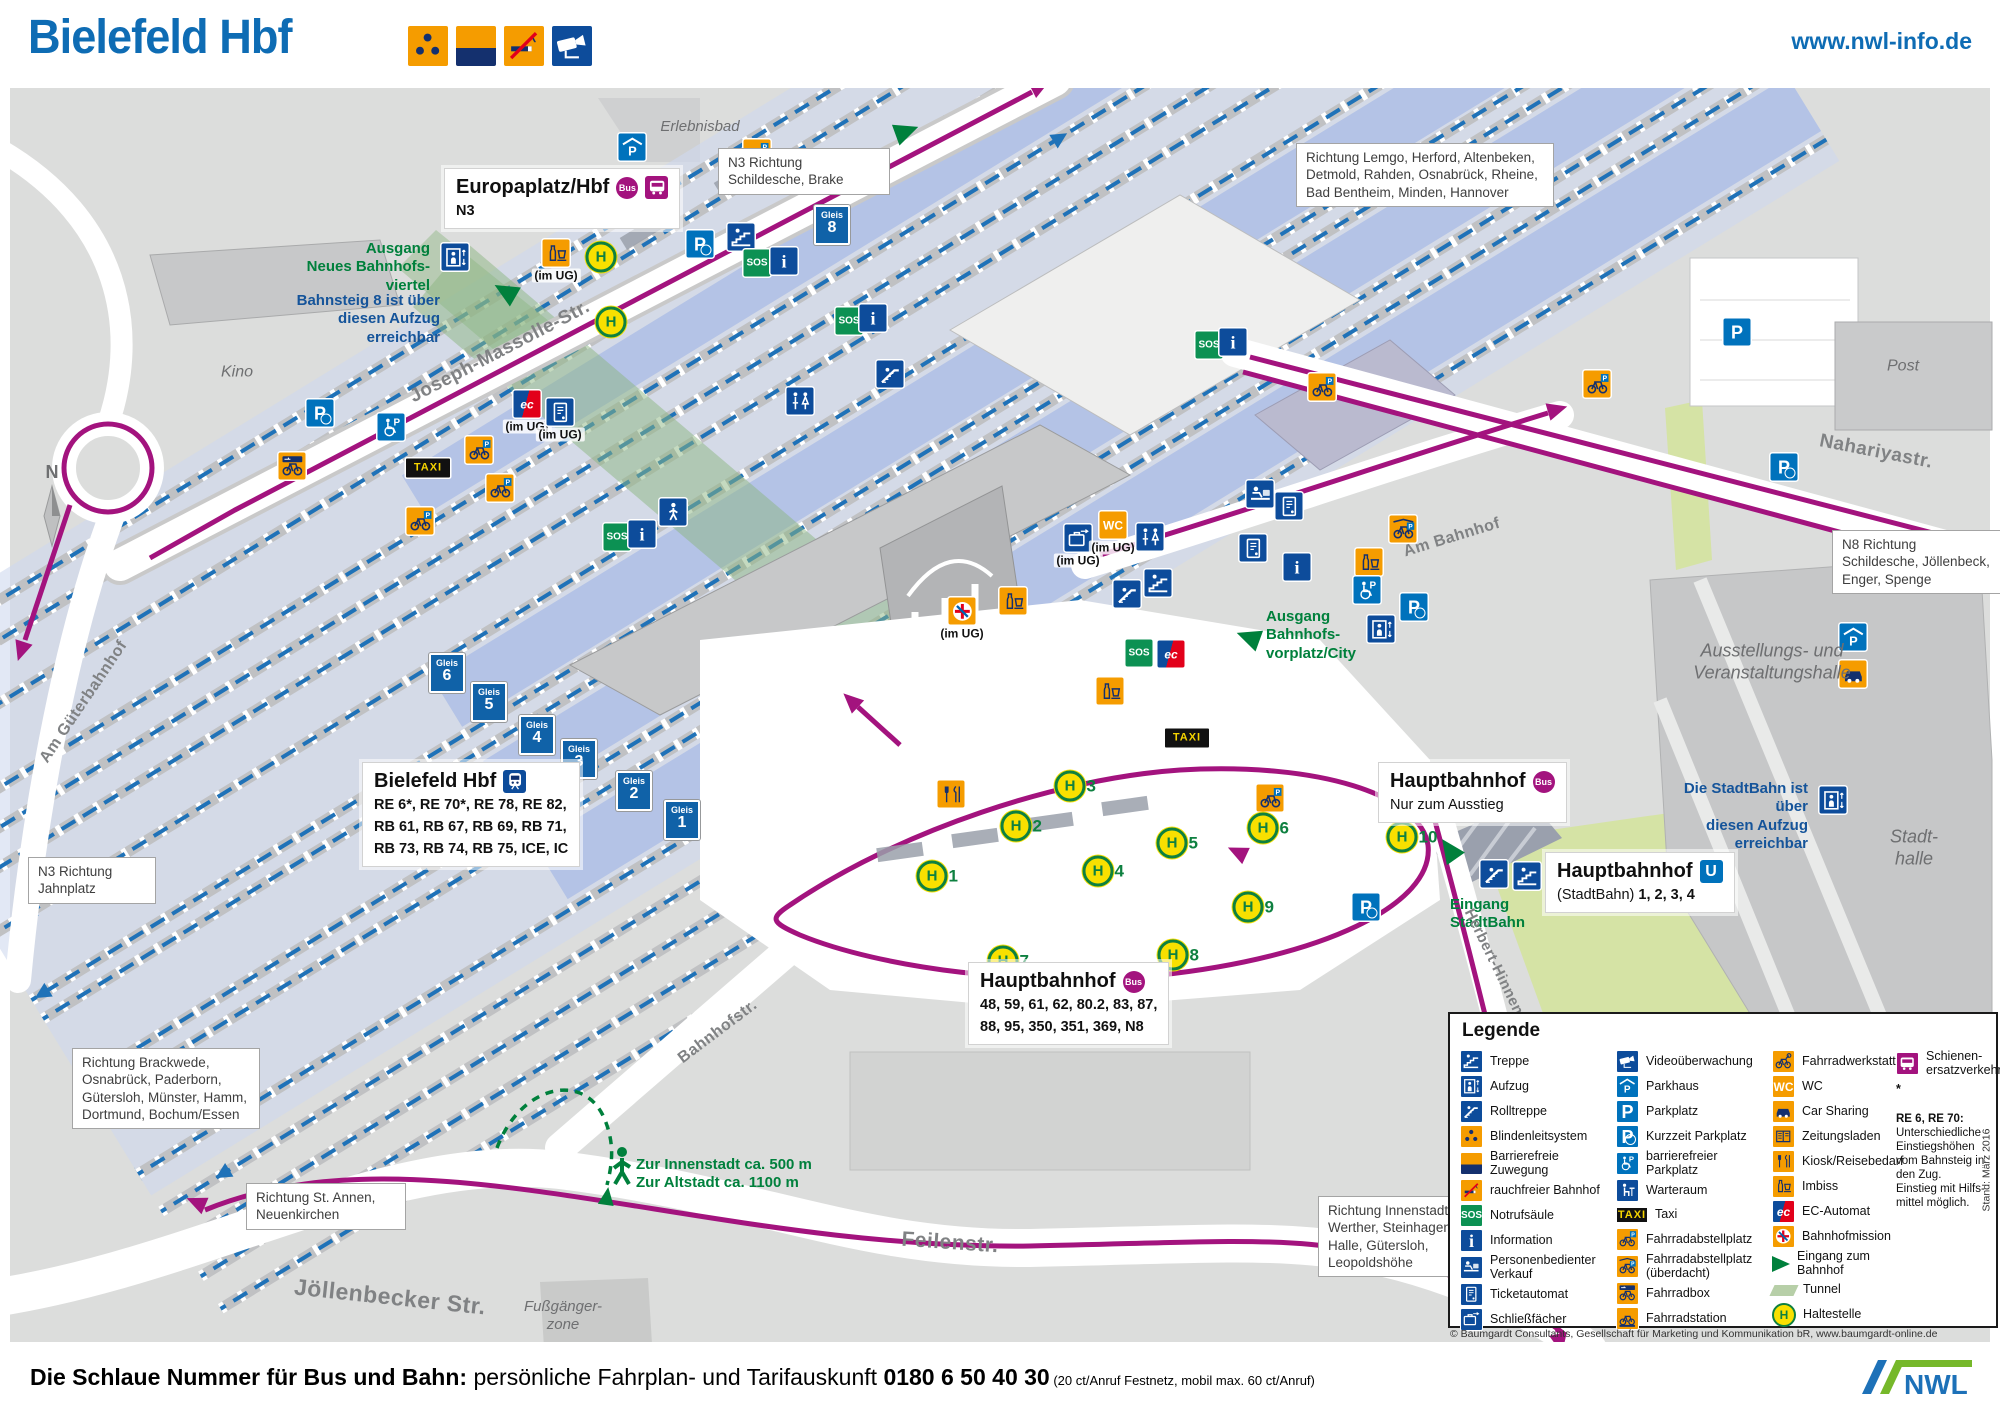 The width and height of the screenshot is (2000, 1414). What do you see at coordinates (1078, 560) in the screenshot?
I see `im-ug-label: (im UG)` at bounding box center [1078, 560].